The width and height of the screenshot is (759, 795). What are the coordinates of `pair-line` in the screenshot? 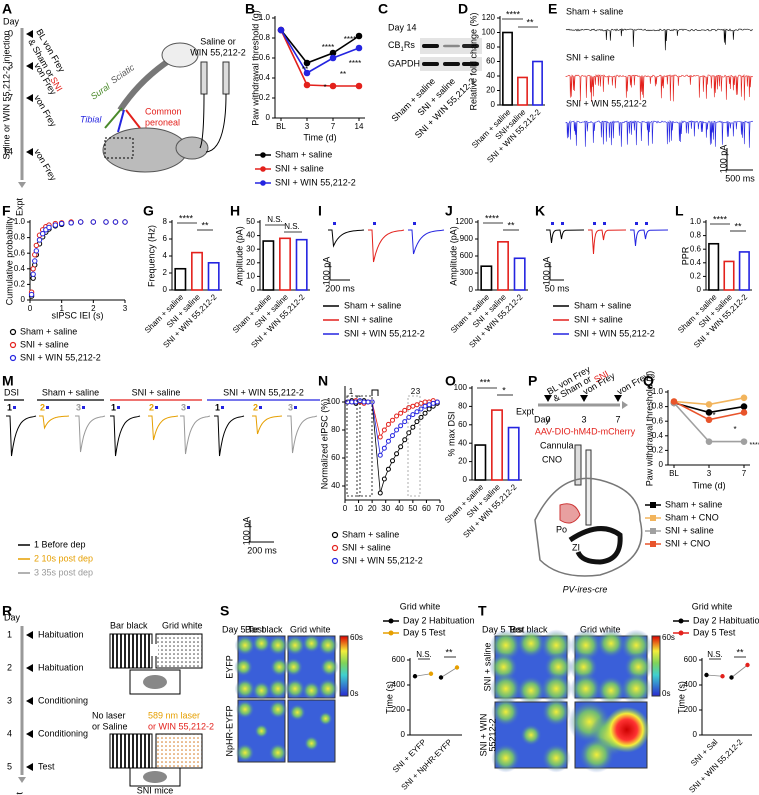 It's located at (714, 675).